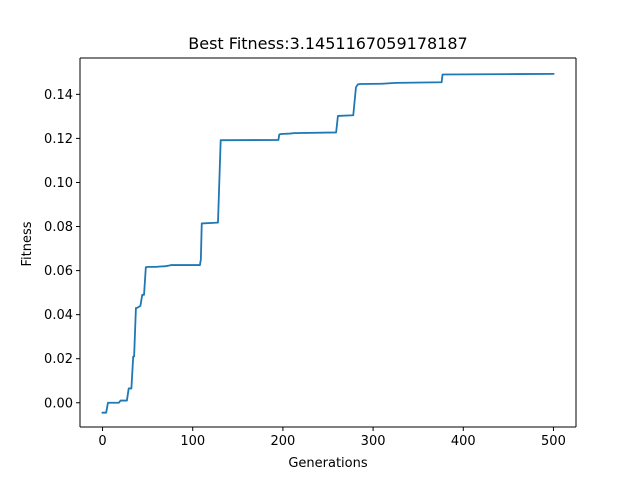 The height and width of the screenshot is (480, 640). I want to click on y-tick-label: 0.04, so click(58, 315).